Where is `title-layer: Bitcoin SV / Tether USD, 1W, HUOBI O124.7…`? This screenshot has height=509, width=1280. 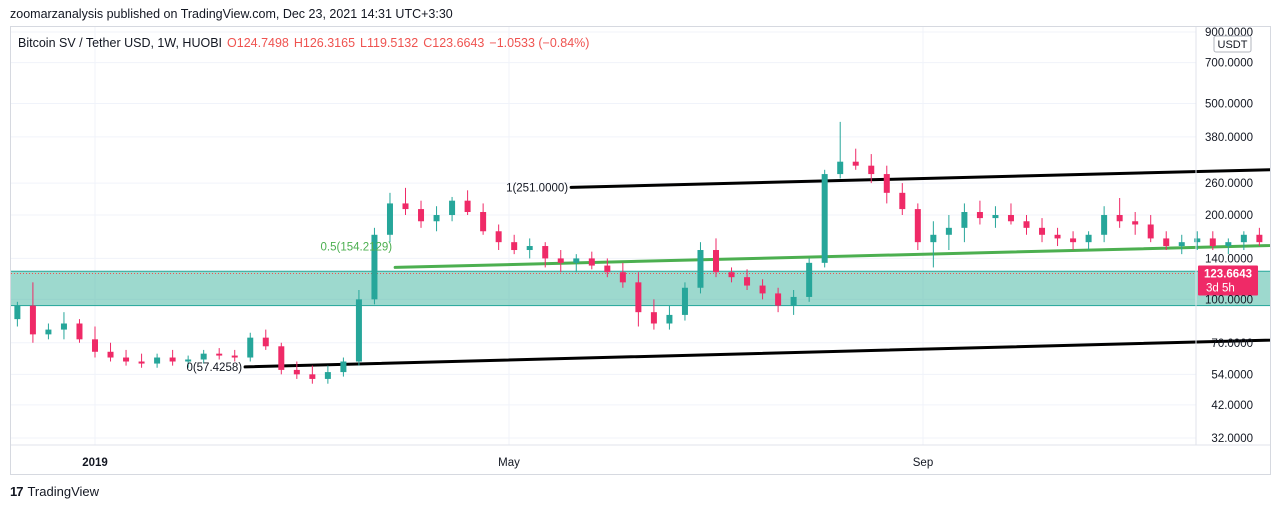 title-layer: Bitcoin SV / Tether USD, 1W, HUOBI O124.7… is located at coordinates (303, 43).